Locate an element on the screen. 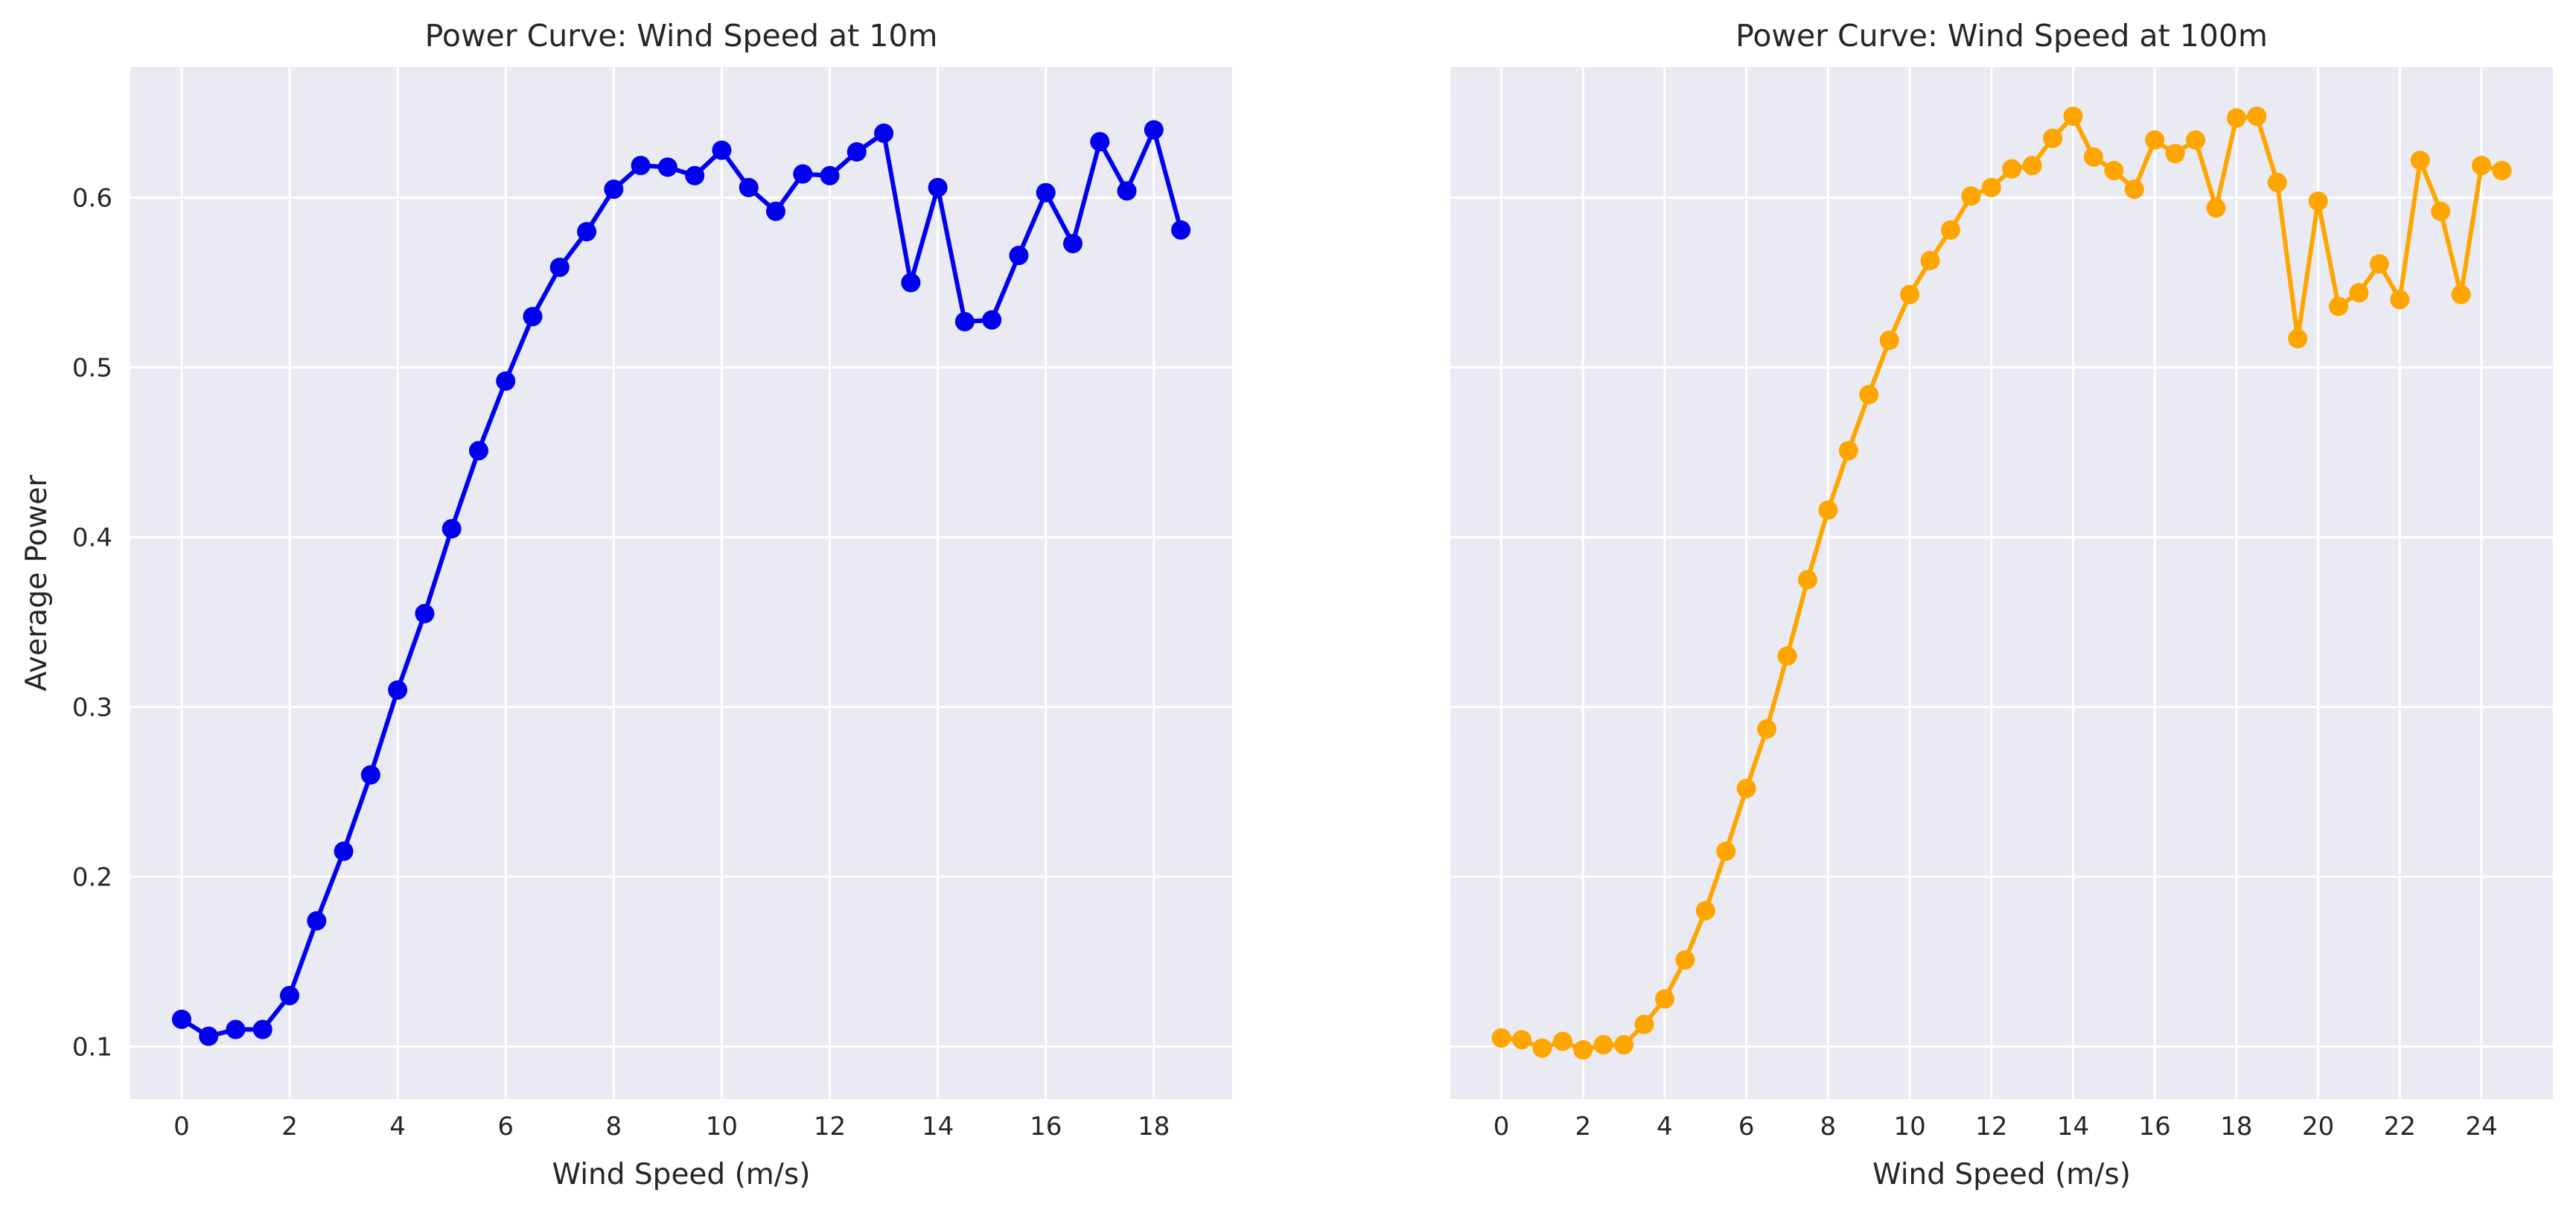  x-tick-label: 12 is located at coordinates (1991, 1127).